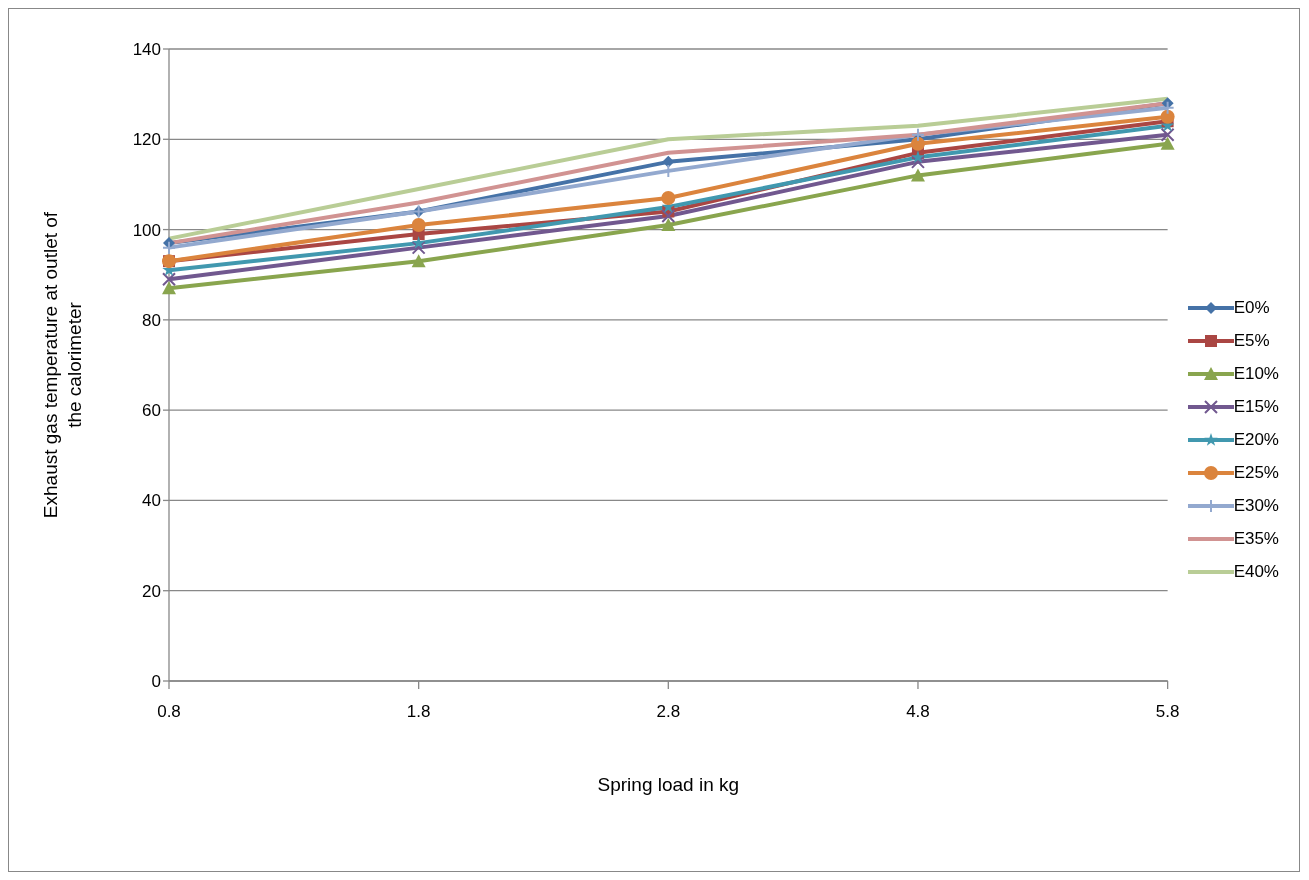 This screenshot has height=880, width=1309. What do you see at coordinates (1256, 407) in the screenshot?
I see `legend-label: E15%` at bounding box center [1256, 407].